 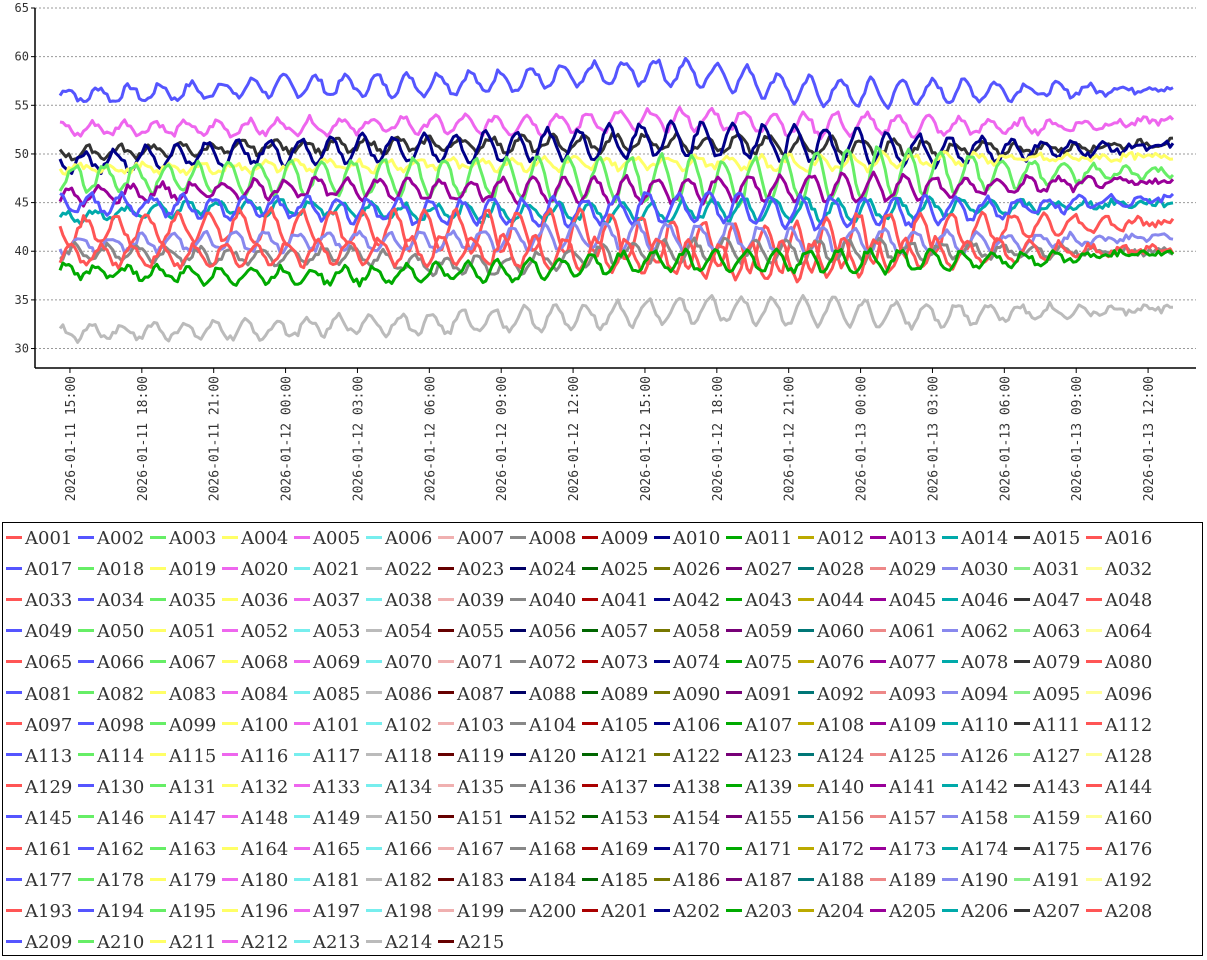 What do you see at coordinates (1119, 912) in the screenshot?
I see `legend-item: A208` at bounding box center [1119, 912].